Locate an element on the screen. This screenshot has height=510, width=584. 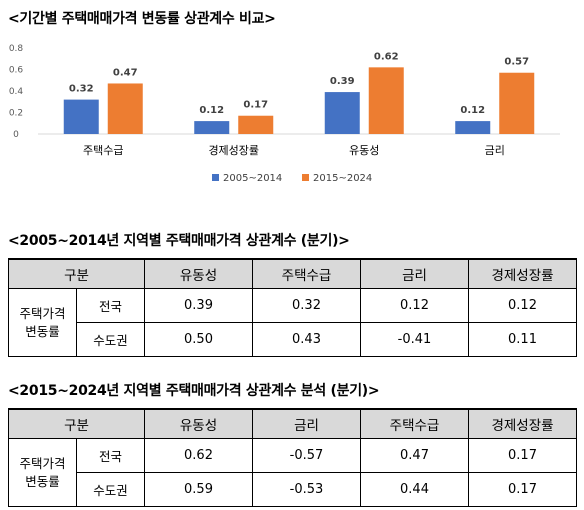
table-cell: 0.11 is located at coordinates (522, 339).